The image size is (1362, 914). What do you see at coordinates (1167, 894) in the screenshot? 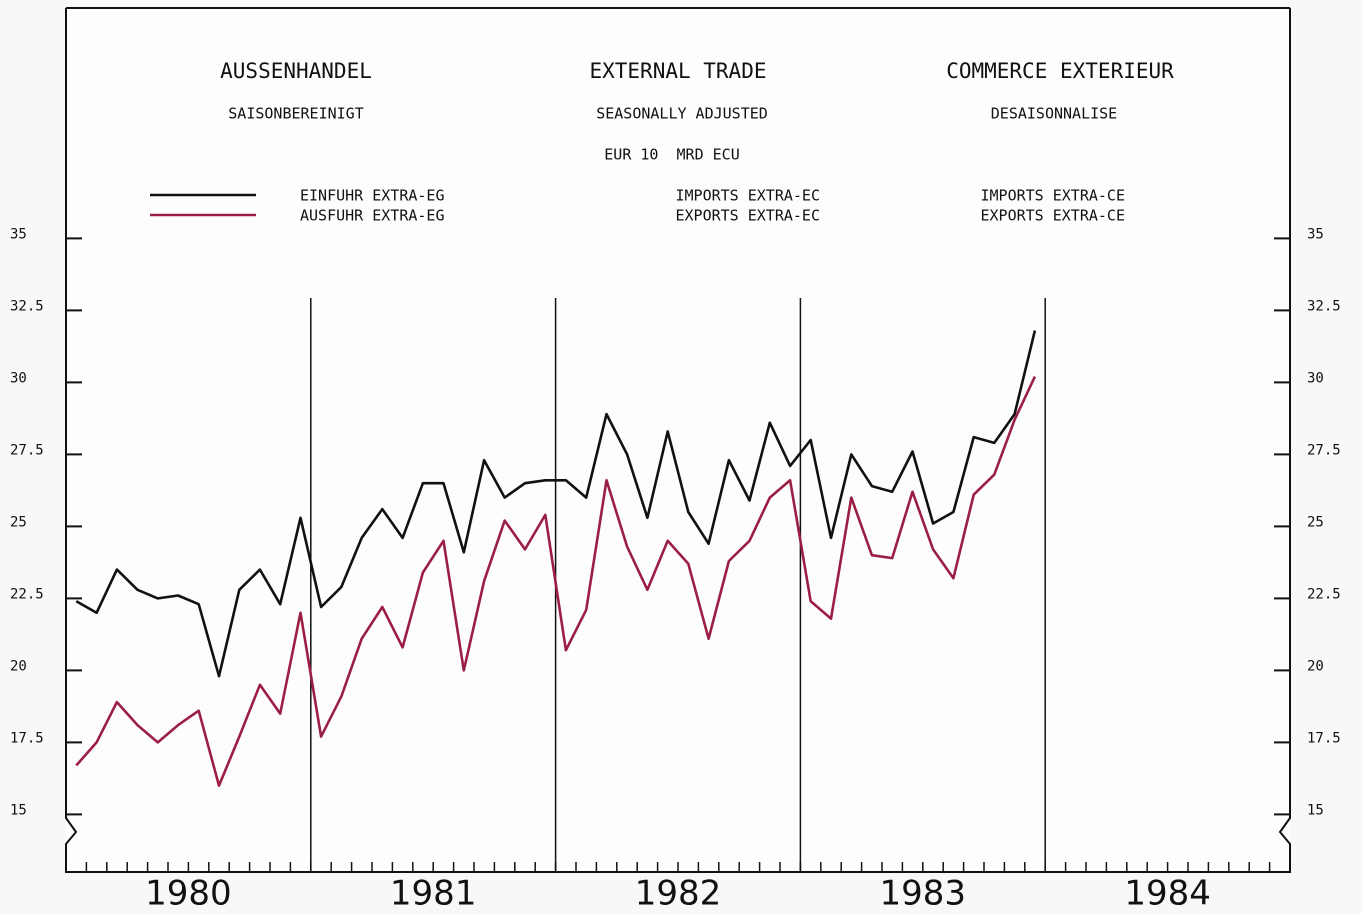
I see `x-tick-label: 1984` at bounding box center [1167, 894].